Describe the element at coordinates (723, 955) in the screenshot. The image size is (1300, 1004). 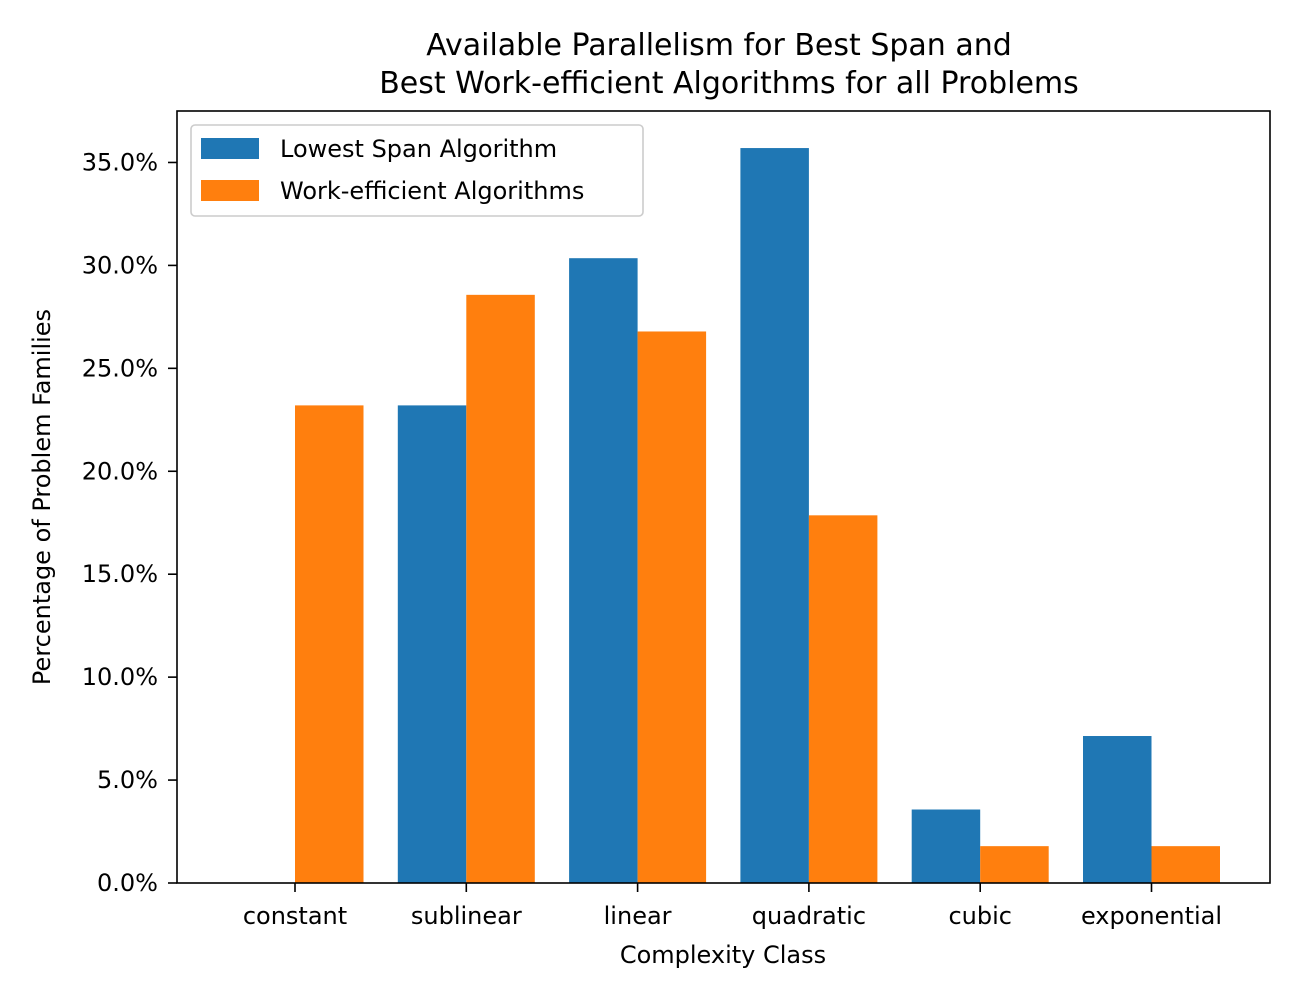
I see `x-axis-label: Complexity Class` at that location.